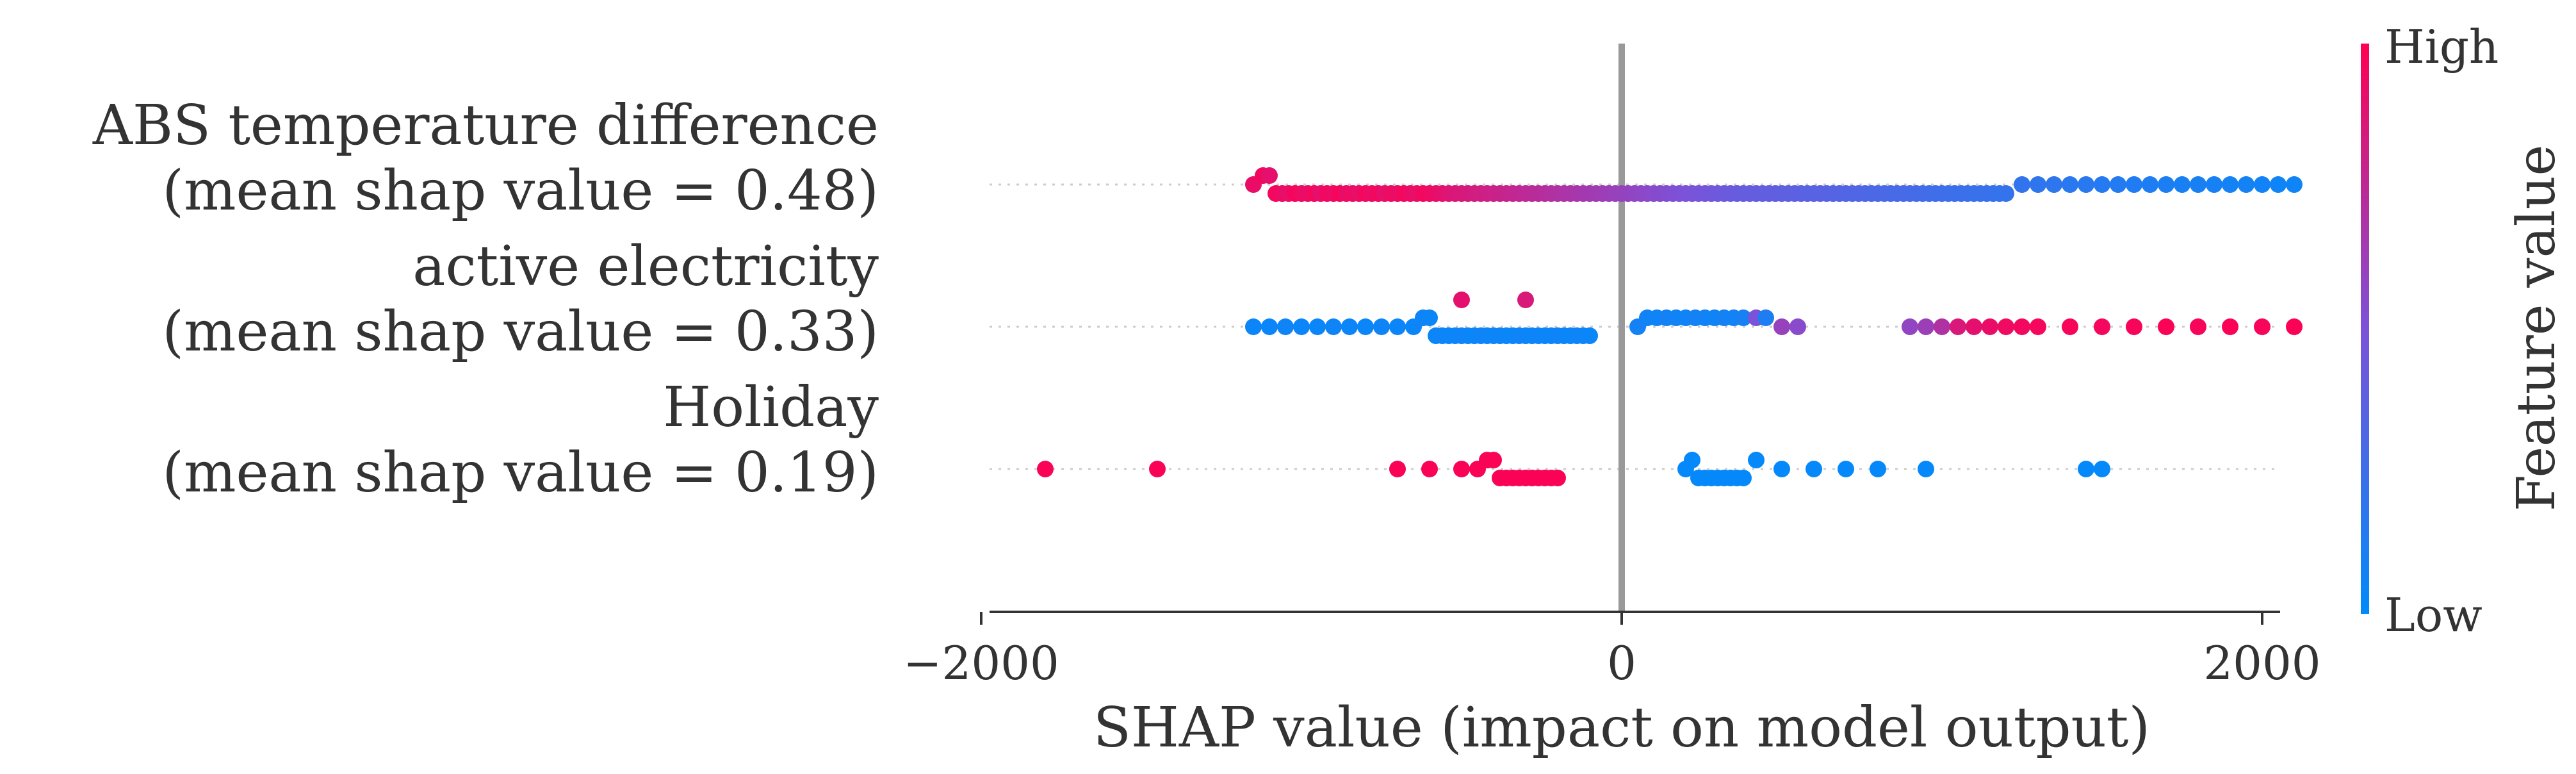 The height and width of the screenshot is (774, 2576). I want to click on x-ticks: −2000020004000, so click(1612, 651).